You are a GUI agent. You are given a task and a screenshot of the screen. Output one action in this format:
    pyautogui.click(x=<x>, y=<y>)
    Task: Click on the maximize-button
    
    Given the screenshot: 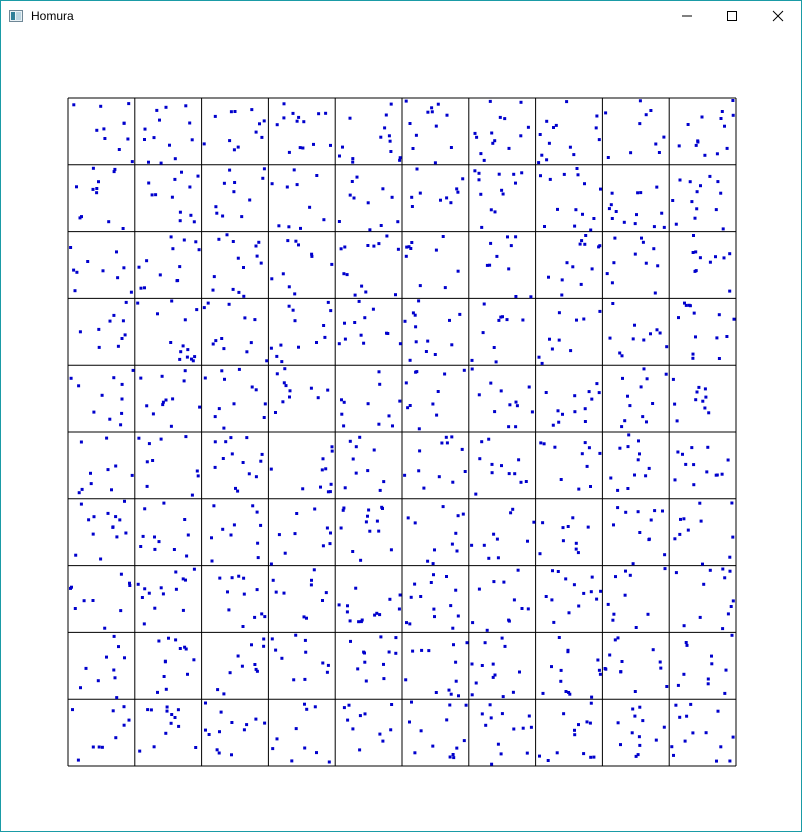 What is the action you would take?
    pyautogui.click(x=732, y=16)
    